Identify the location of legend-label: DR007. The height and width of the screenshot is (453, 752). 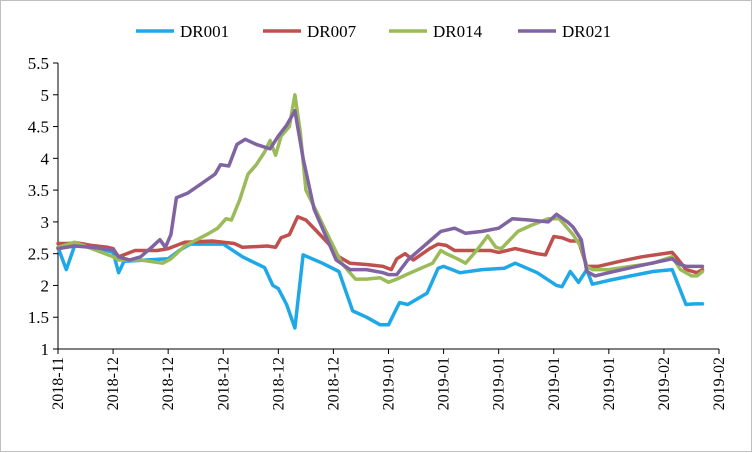
(332, 31).